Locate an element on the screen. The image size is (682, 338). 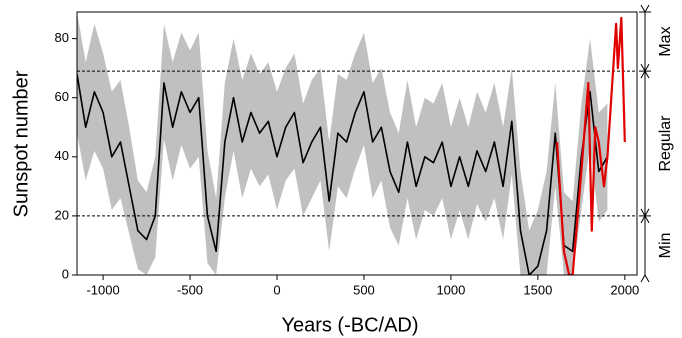
zone-label: Max is located at coordinates (665, 41).